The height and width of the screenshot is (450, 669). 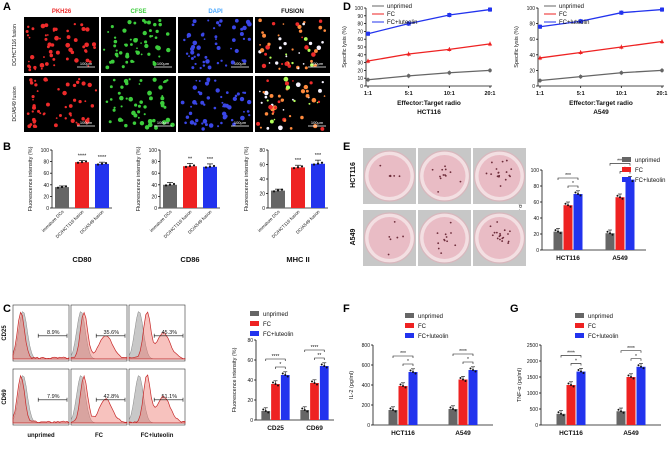 What do you see at coordinates (532, 25) in the screenshot?
I see `y-tick-label: 80` at bounding box center [532, 25].